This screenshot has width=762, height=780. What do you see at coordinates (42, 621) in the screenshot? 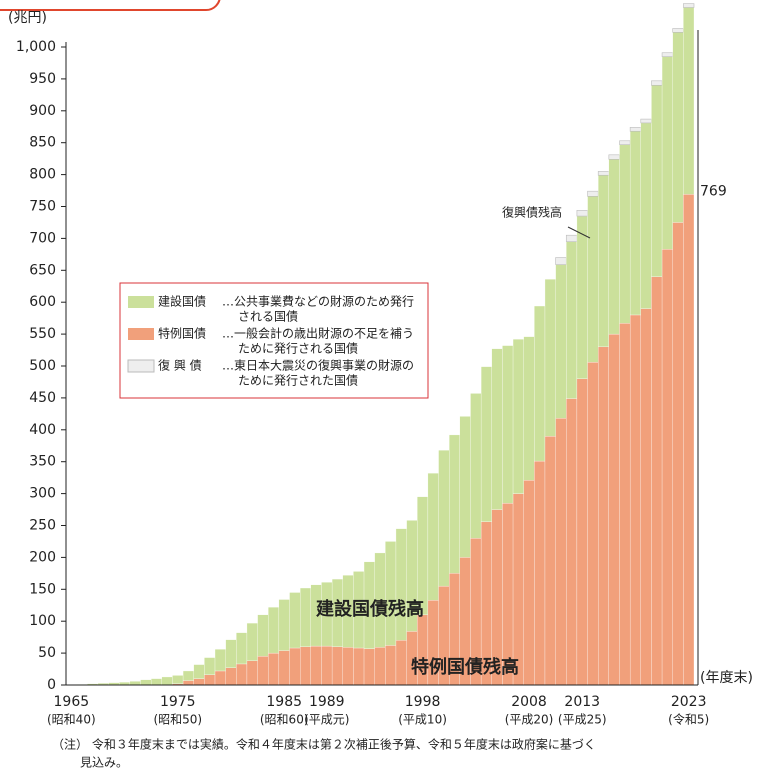
I see `y-tick-label: 100` at bounding box center [42, 621].